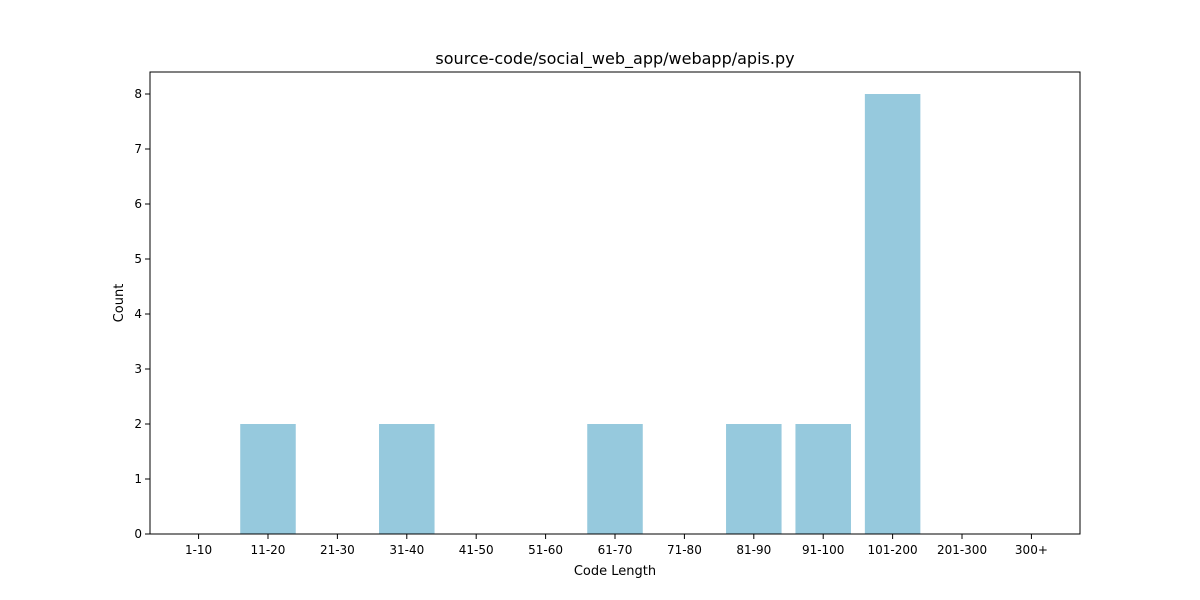  I want to click on y-tick-label: 8, so click(138, 94).